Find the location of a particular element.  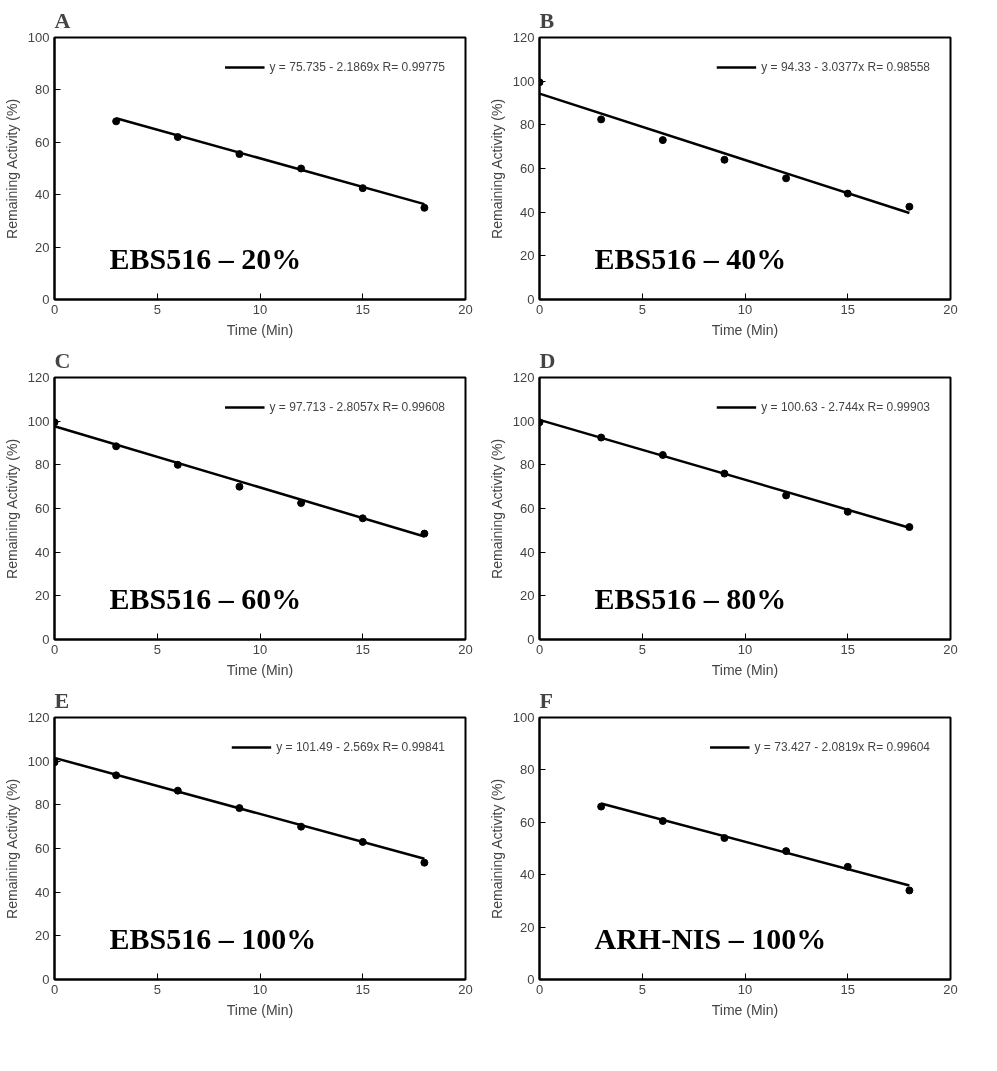

legend-label: y = 100.63 - 2.744x R= 0.99903 is located at coordinates (845, 407).